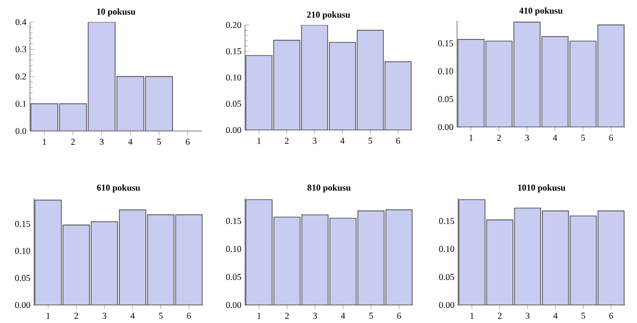 The image size is (637, 323). I want to click on chart-title: 810 pokusu, so click(329, 188).